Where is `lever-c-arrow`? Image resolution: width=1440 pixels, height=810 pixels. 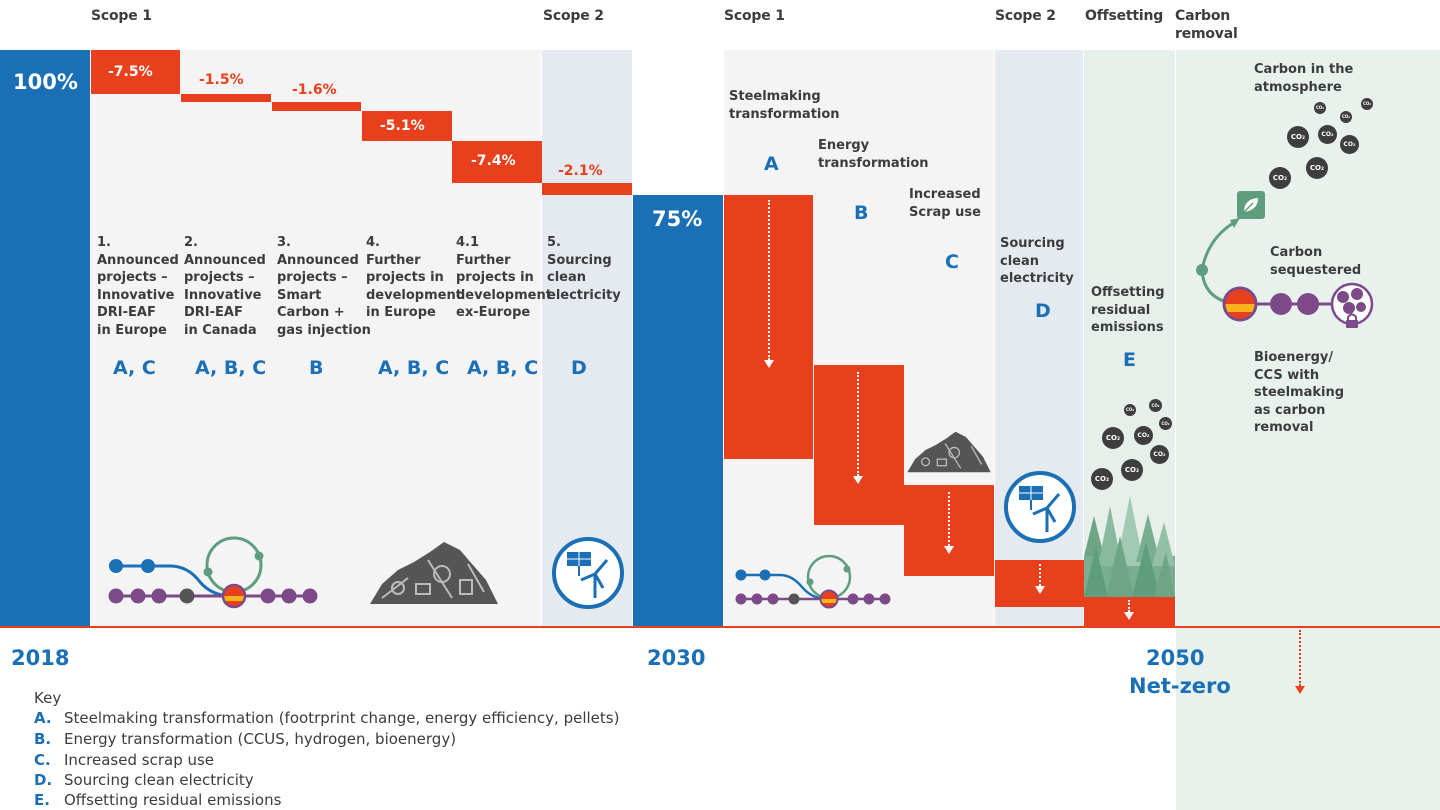
lever-c-arrow is located at coordinates (949, 519).